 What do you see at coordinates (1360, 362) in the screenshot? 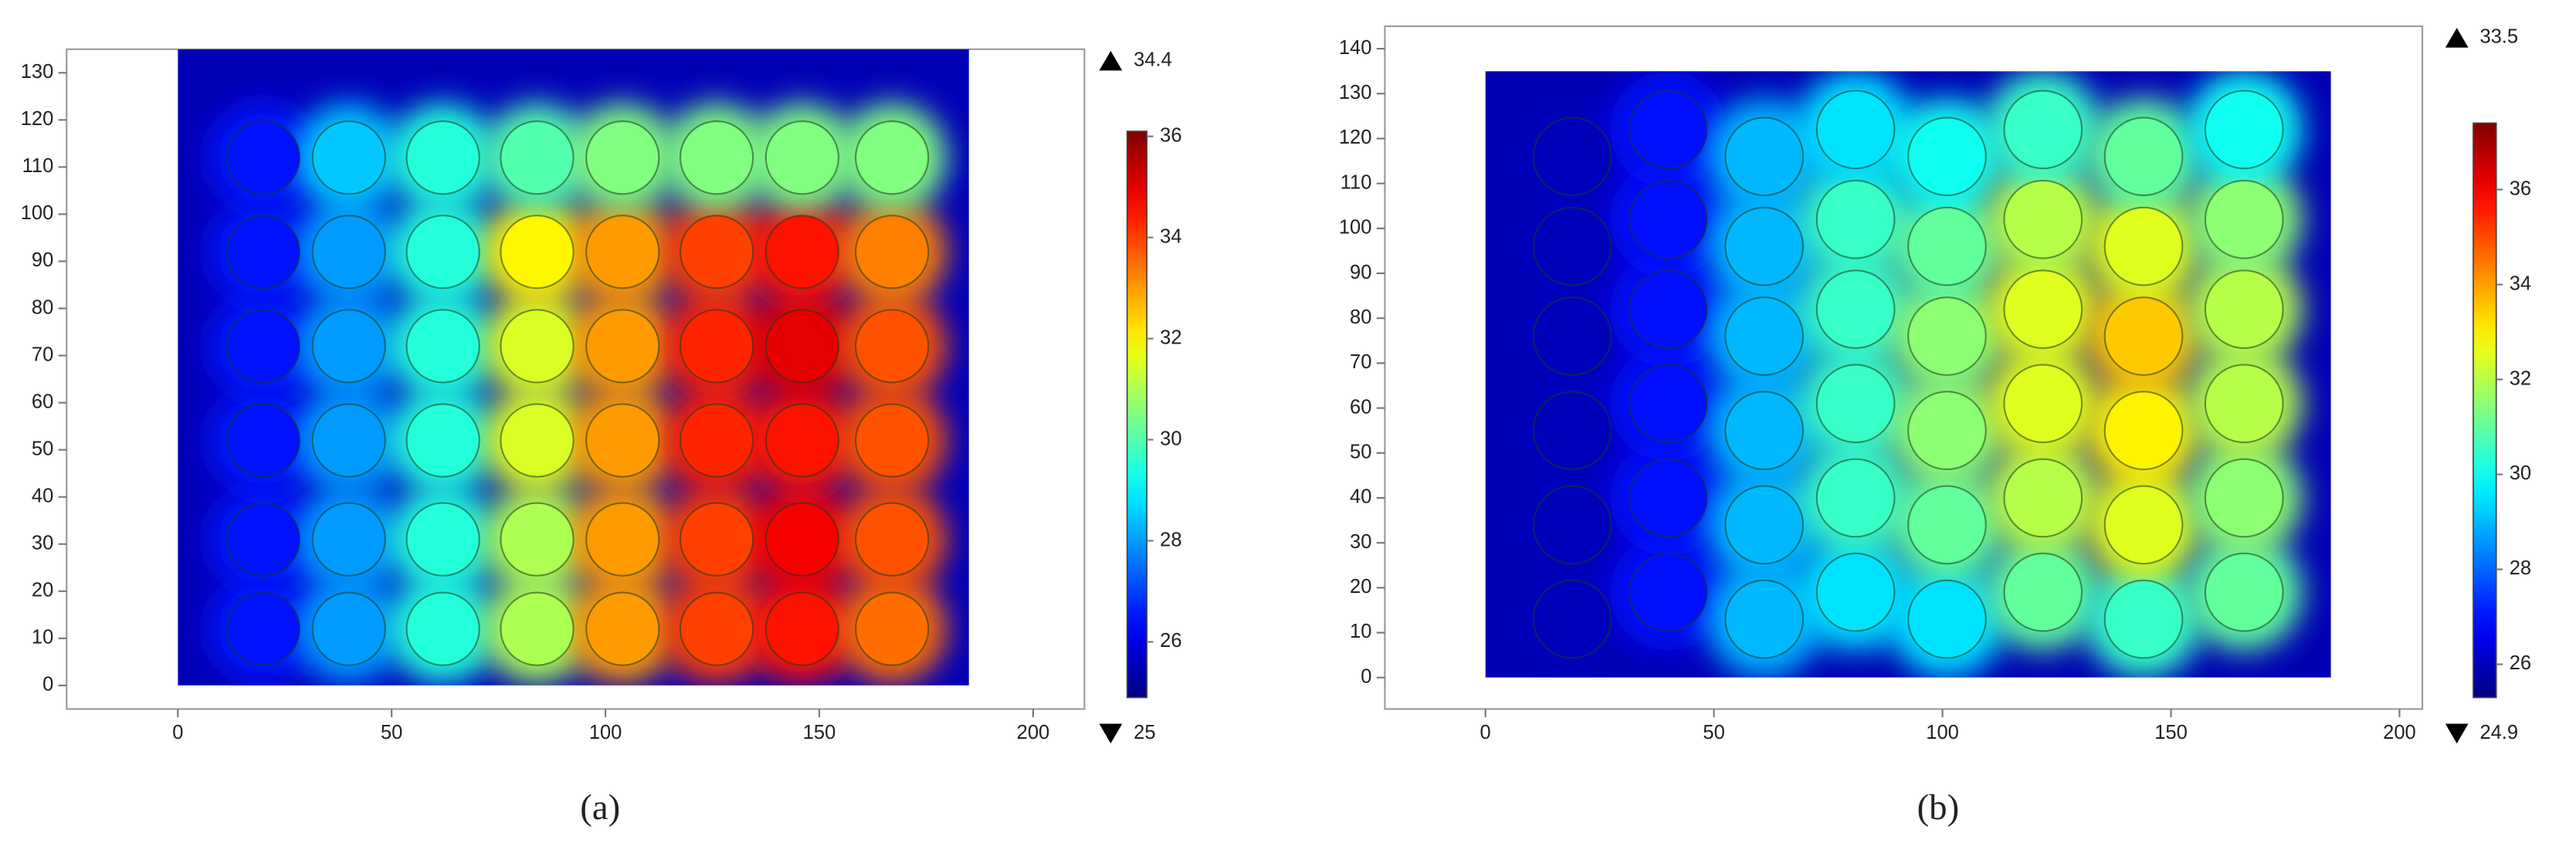
I see `y-tick-label: 70` at bounding box center [1360, 362].